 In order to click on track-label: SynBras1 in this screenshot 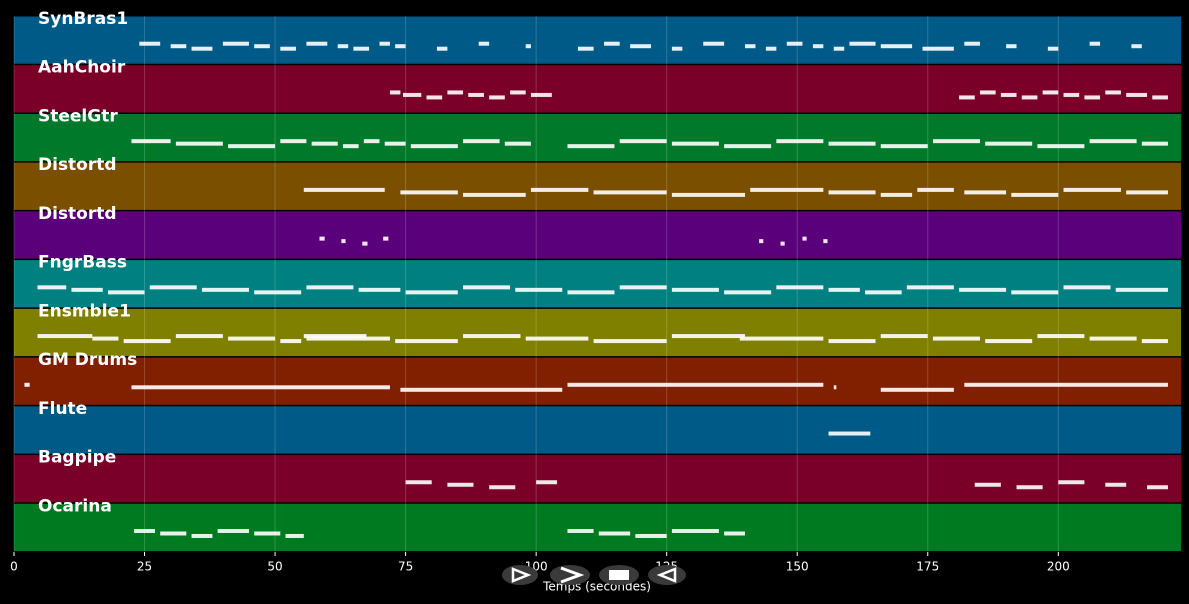, I will do `click(83, 19)`.